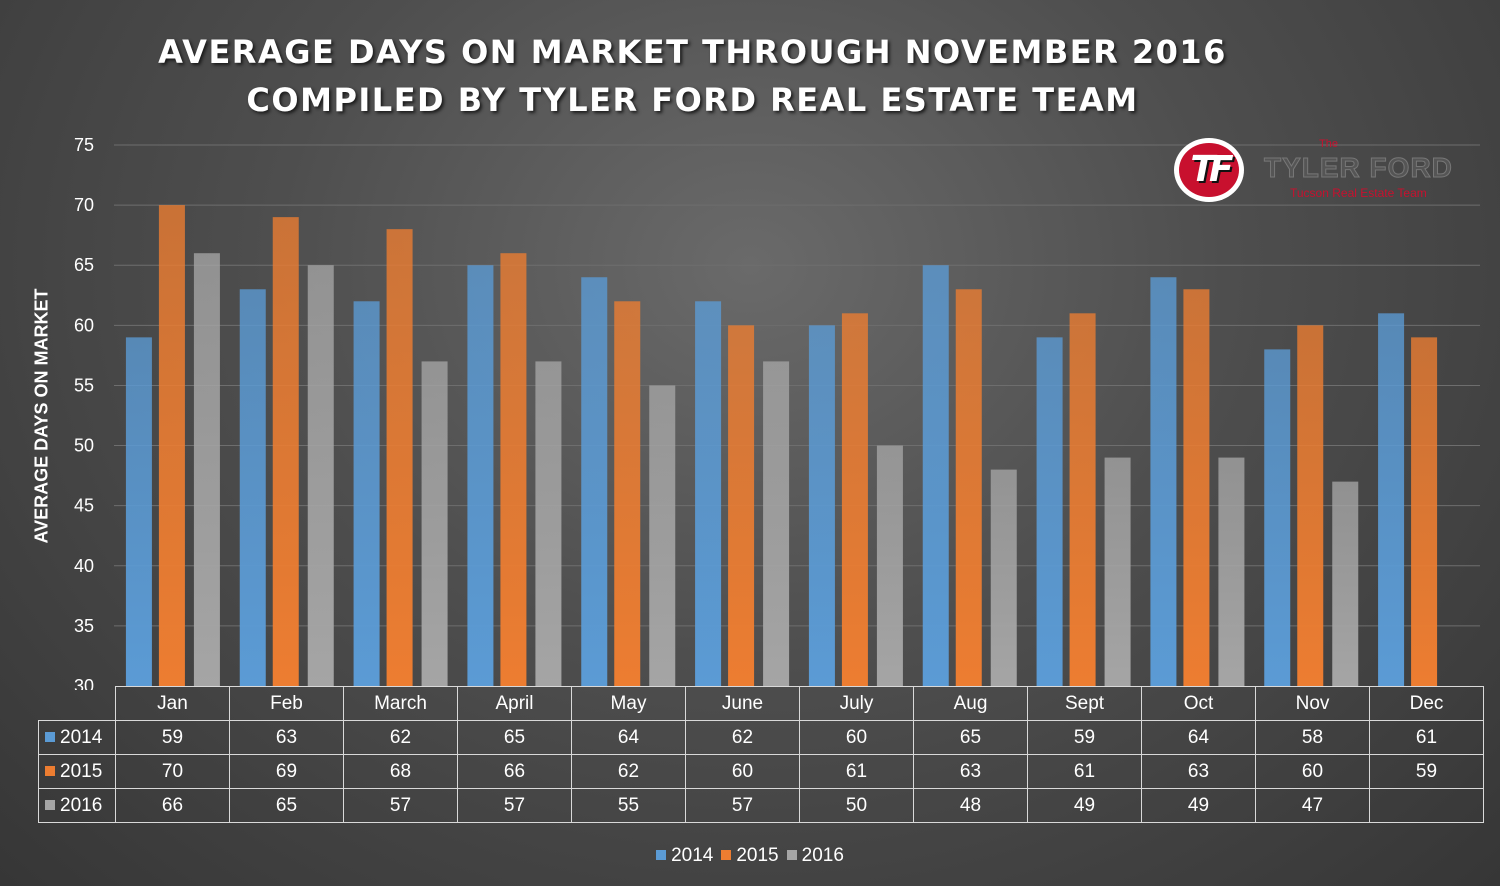 This screenshot has width=1500, height=886. I want to click on bar-2015-june, so click(741, 505).